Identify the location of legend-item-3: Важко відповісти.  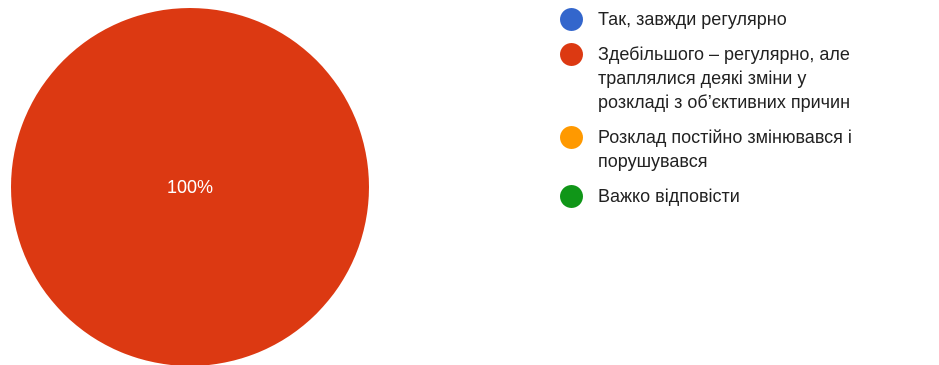
(747, 196).